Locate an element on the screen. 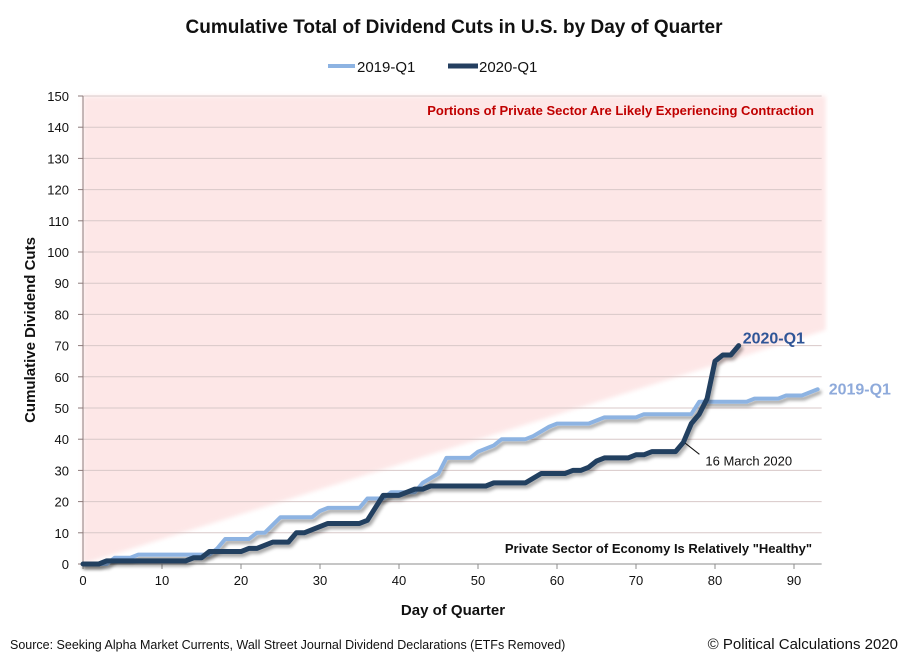  x-tick-label: 0 is located at coordinates (82, 580).